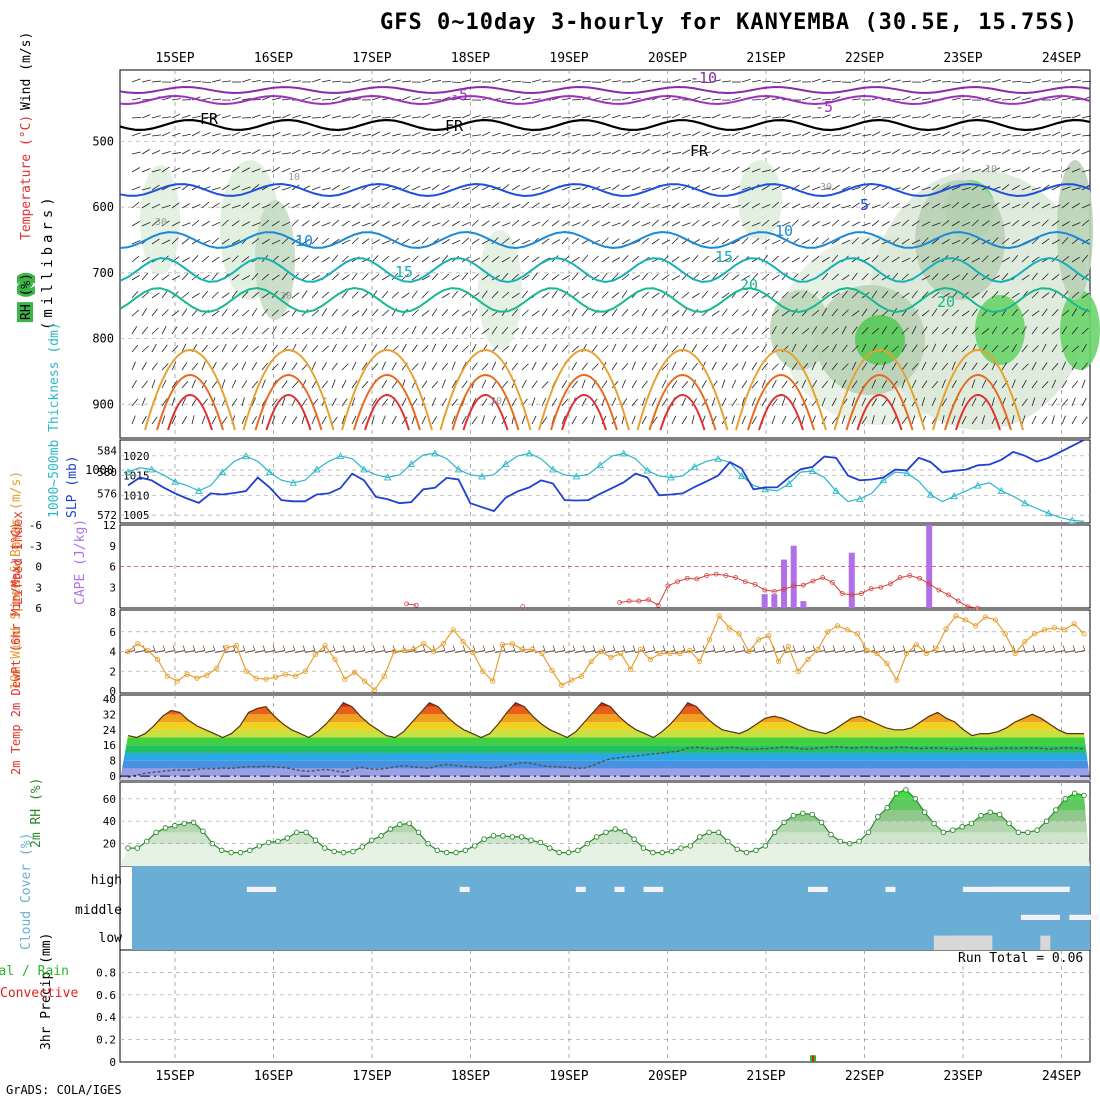 The image size is (1100, 1100). I want to click on rh-shading, so click(275, 260).